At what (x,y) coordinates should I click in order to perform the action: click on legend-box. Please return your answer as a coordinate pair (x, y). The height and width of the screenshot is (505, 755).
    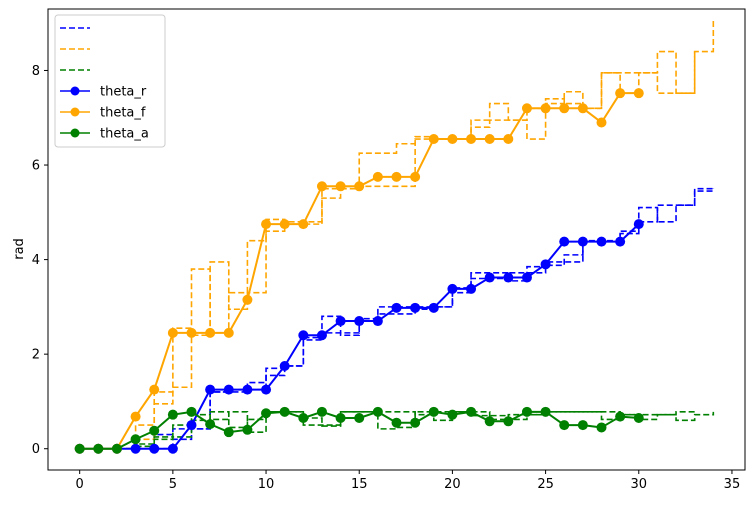
    Looking at the image, I should click on (110, 81).